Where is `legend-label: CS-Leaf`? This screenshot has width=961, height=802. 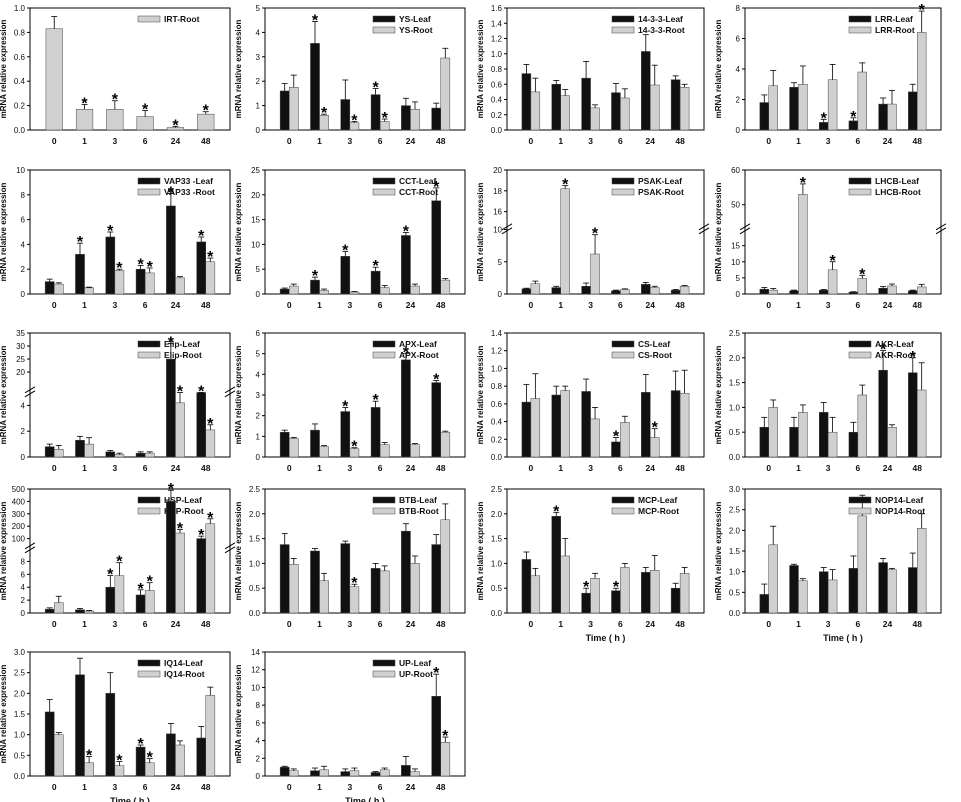
legend-label: CS-Leaf is located at coordinates (654, 344).